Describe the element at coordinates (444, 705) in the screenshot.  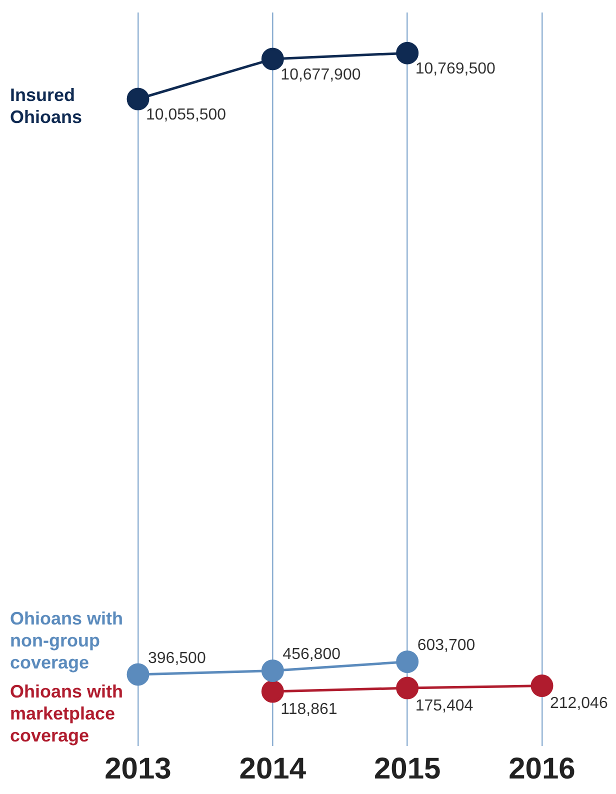
I see `data-label: 175,404` at that location.